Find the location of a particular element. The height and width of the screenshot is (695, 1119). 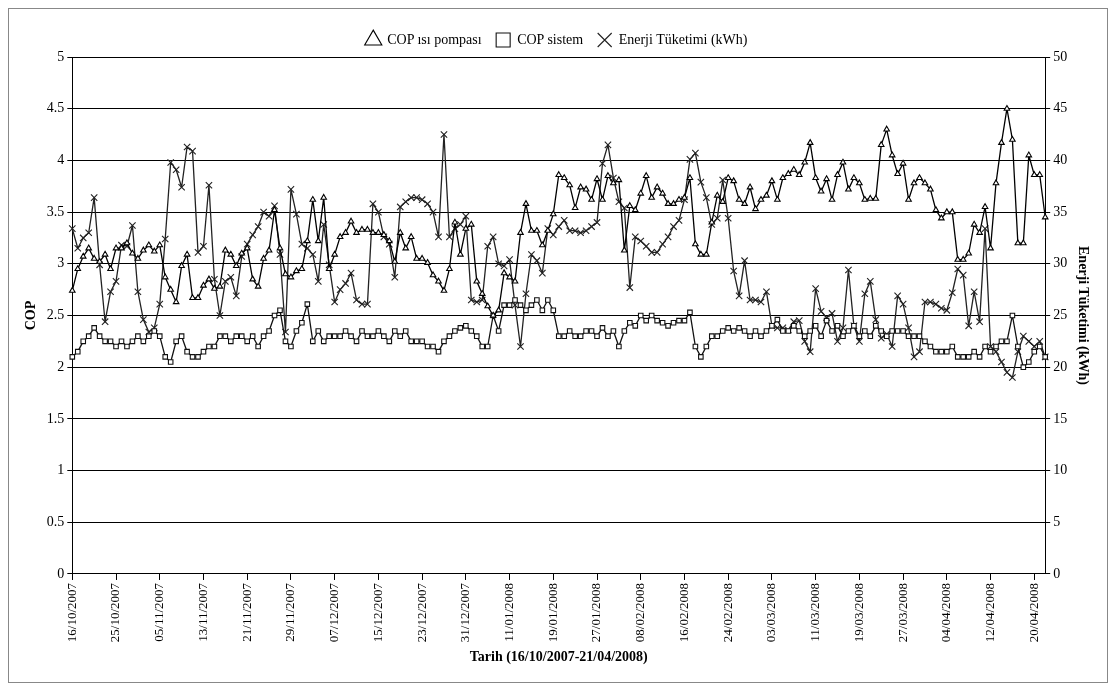

x-tick-label: 16/02/2008 is located at coordinates (683, 612).